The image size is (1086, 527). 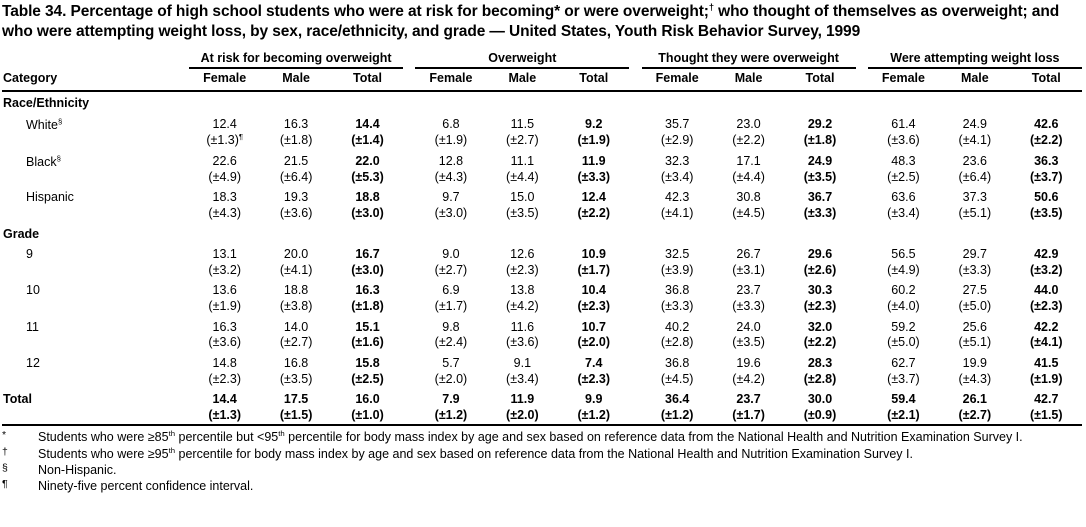 What do you see at coordinates (974, 254) in the screenshot?
I see `cell-value: 29.7` at bounding box center [974, 254].